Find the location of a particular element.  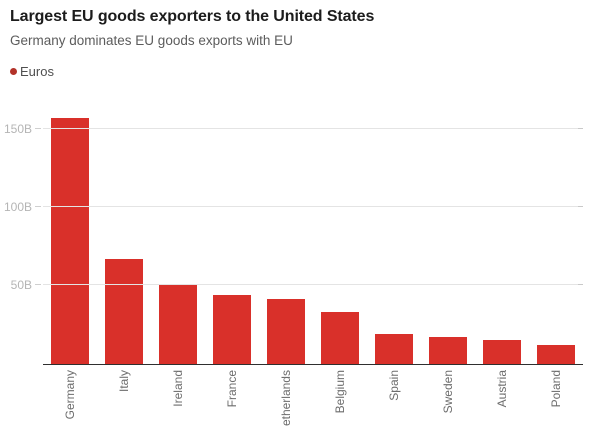

x-label-column-spain: Spain is located at coordinates (394, 395).